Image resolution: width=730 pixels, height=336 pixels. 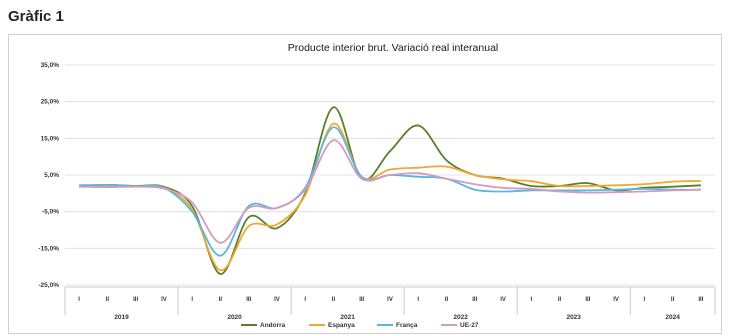 What do you see at coordinates (36, 16) in the screenshot?
I see `figure-heading: Gràfic 1` at bounding box center [36, 16].